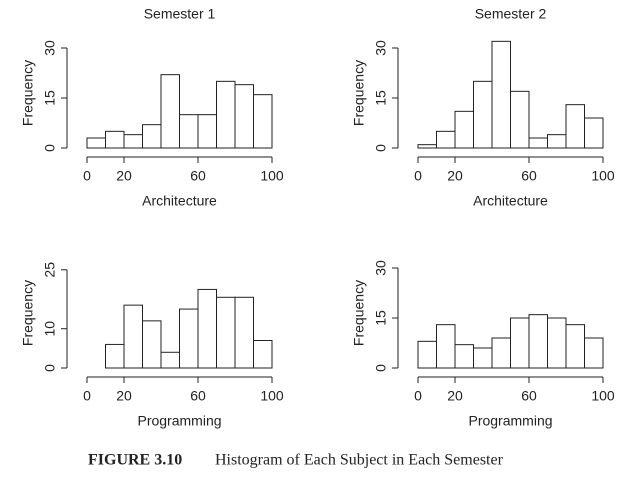  What do you see at coordinates (511, 14) in the screenshot?
I see `chart-title: Semester 2` at bounding box center [511, 14].